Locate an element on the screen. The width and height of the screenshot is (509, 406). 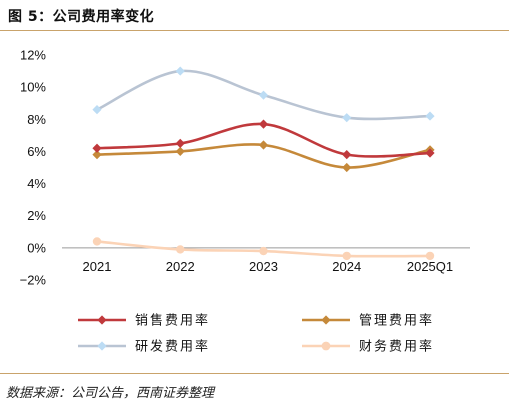
source-note: 数据来源：公司公告，西南证券整理 is located at coordinates (110, 393).